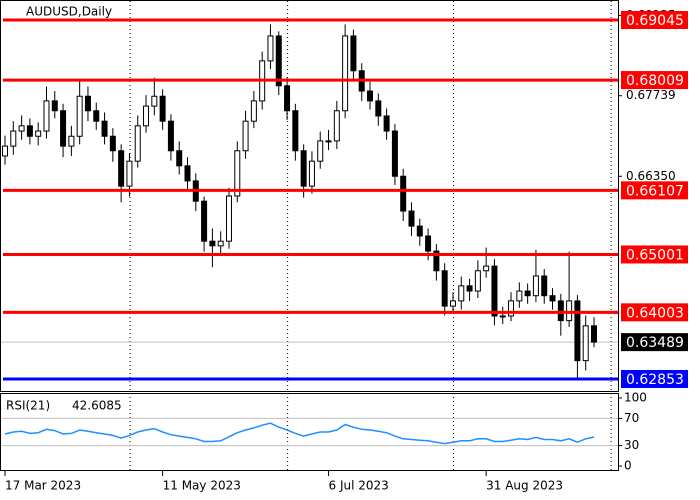  What do you see at coordinates (524, 486) in the screenshot?
I see `x-tick-label: 31 Aug 2023` at bounding box center [524, 486].